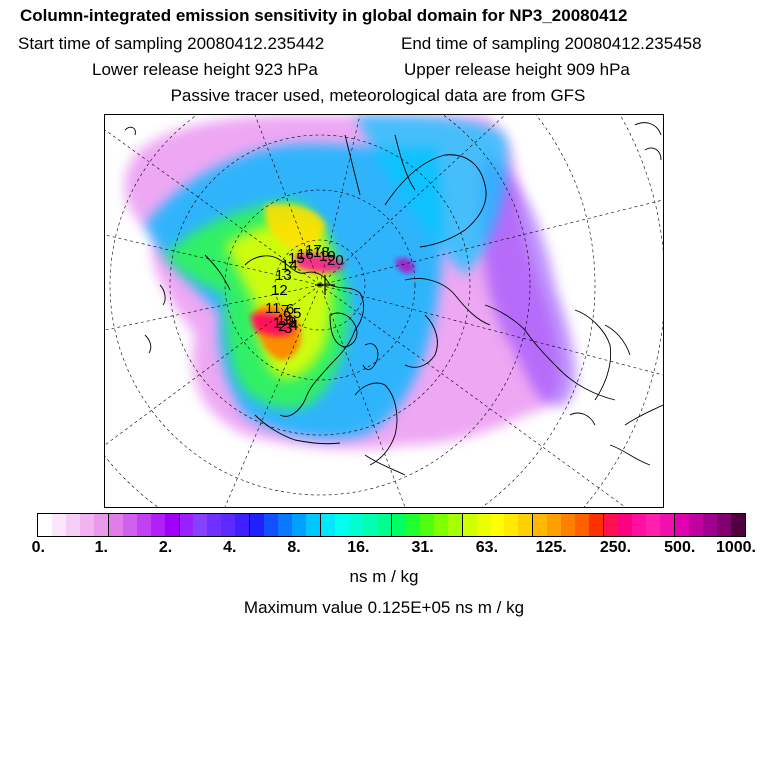 Image resolution: width=768 pixels, height=768 pixels. What do you see at coordinates (294, 547) in the screenshot?
I see `colorbar-tick-label: 8.` at bounding box center [294, 547].